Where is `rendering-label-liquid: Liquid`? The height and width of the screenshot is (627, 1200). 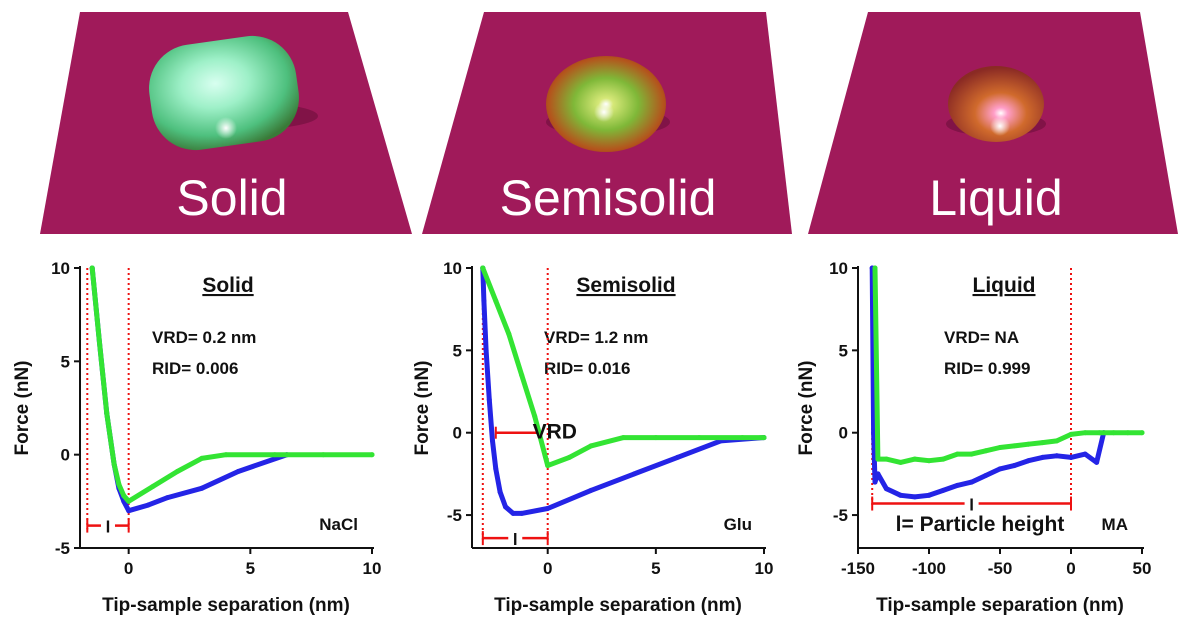
rendering-label-liquid: Liquid is located at coordinates (995, 198).